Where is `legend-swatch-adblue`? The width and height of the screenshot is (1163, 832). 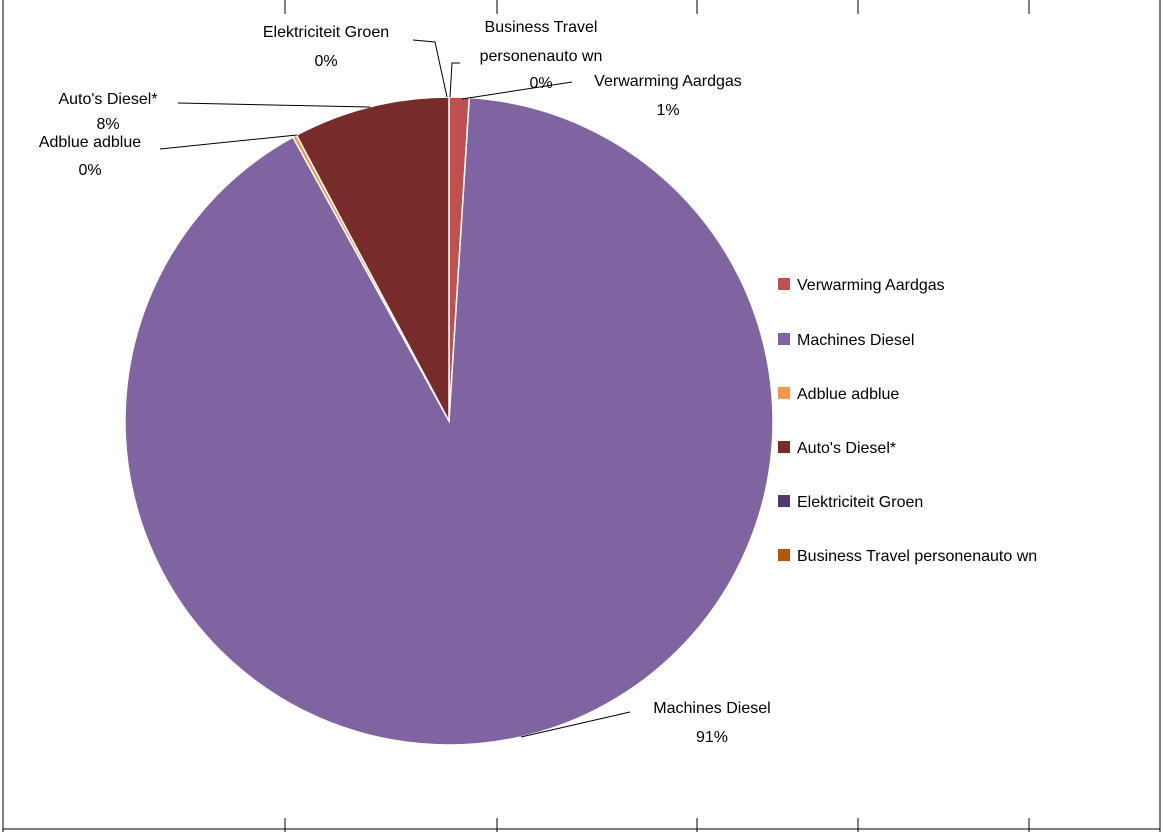 legend-swatch-adblue is located at coordinates (784, 393).